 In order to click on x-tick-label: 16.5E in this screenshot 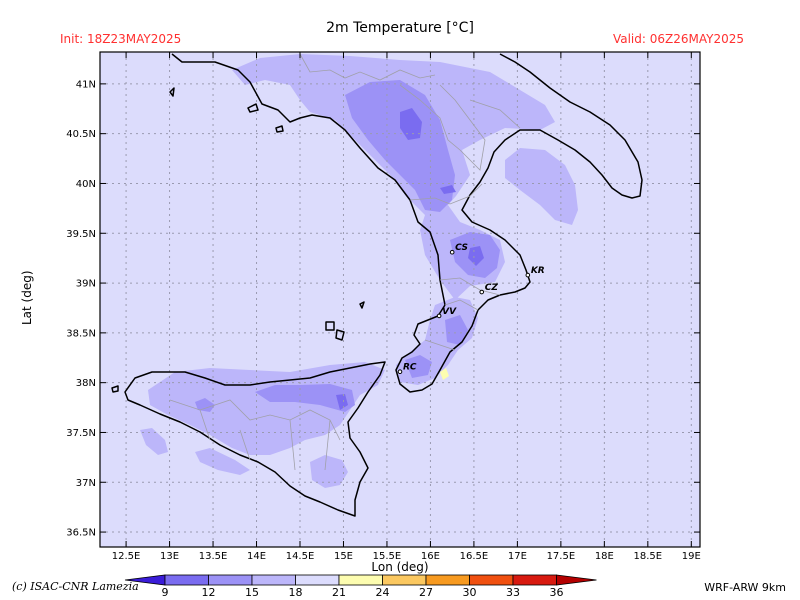, I will do `click(474, 556)`.